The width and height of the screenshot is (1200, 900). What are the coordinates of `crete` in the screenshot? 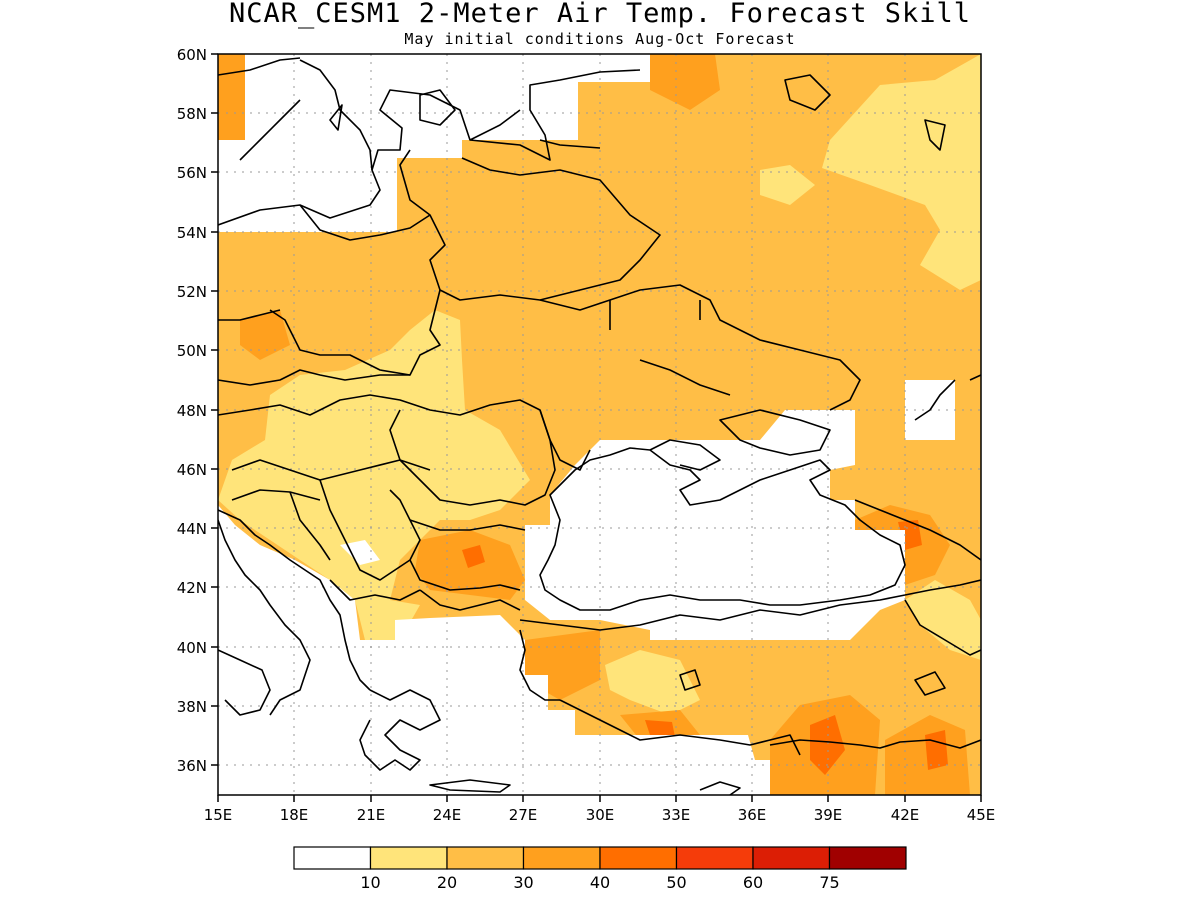 It's located at (470, 786).